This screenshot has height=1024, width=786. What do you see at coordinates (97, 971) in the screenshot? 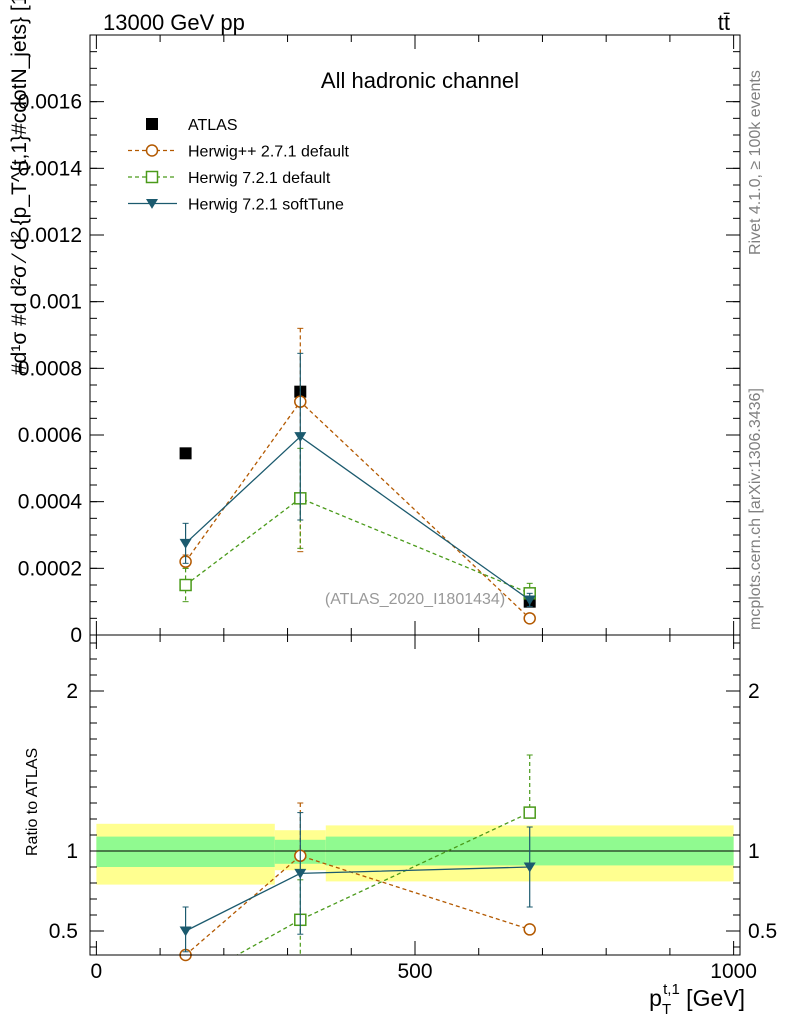
I see `x-tick-label: 0` at bounding box center [97, 971].